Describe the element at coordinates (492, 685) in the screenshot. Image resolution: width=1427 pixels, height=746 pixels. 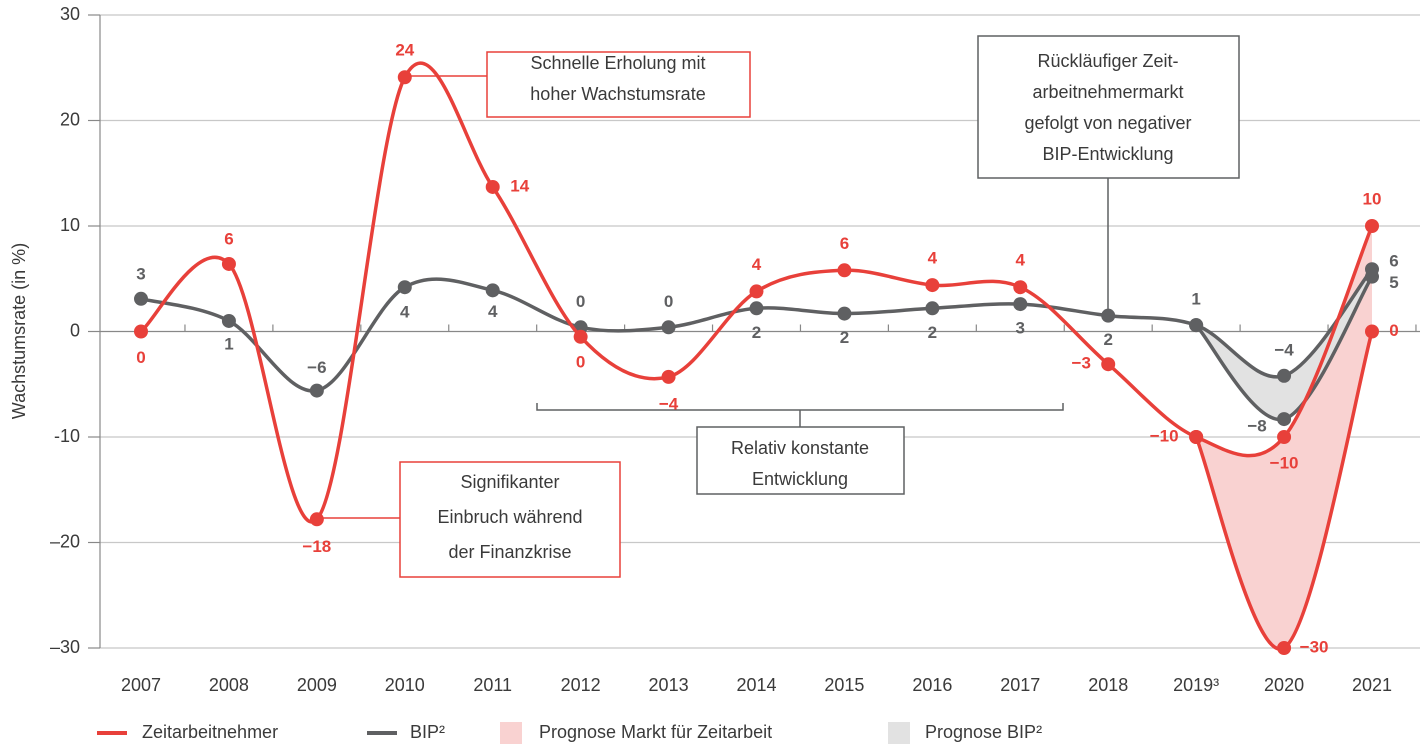
I see `x-tick-label: 2011` at that location.